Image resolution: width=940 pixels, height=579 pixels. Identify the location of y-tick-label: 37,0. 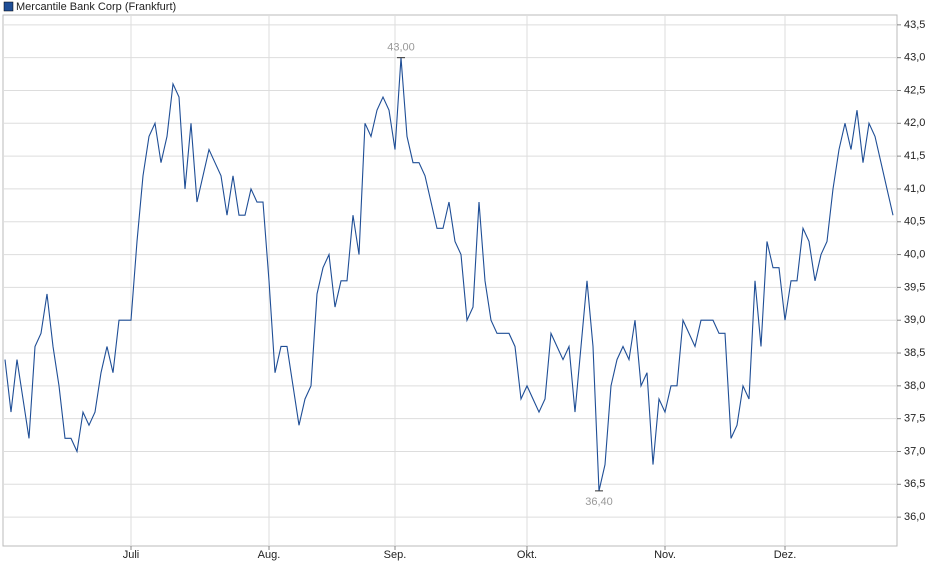
(914, 451).